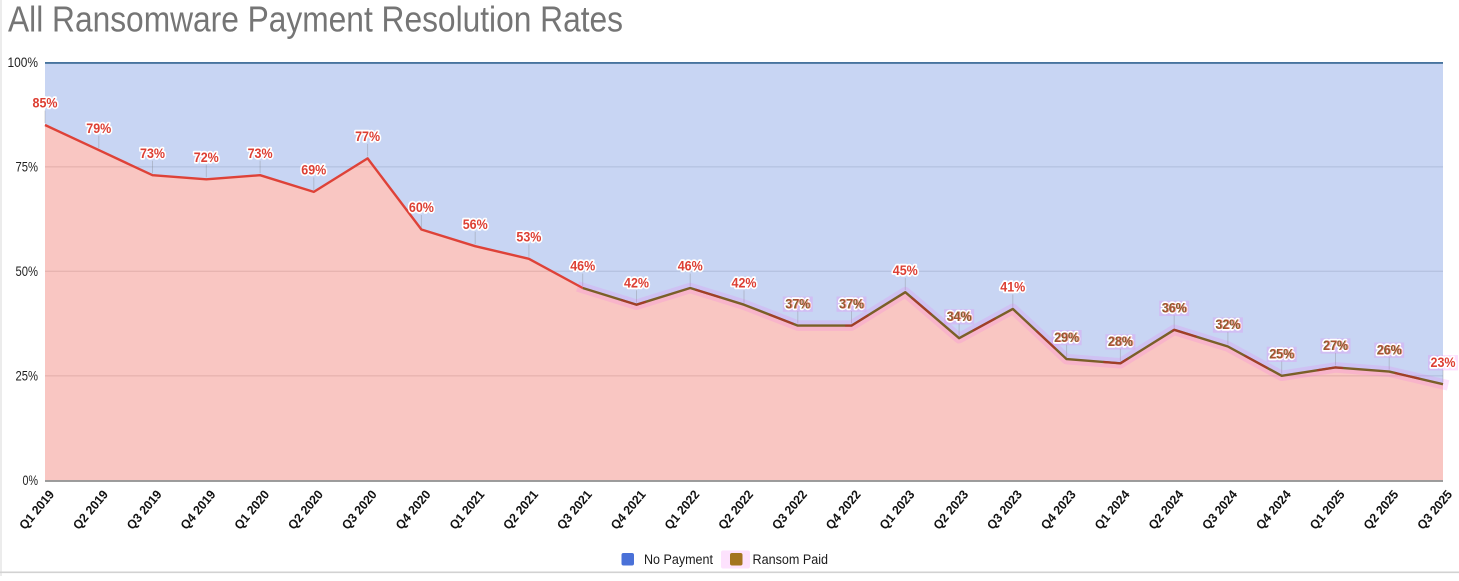  I want to click on svg-text: 26%, so click(1390, 349).